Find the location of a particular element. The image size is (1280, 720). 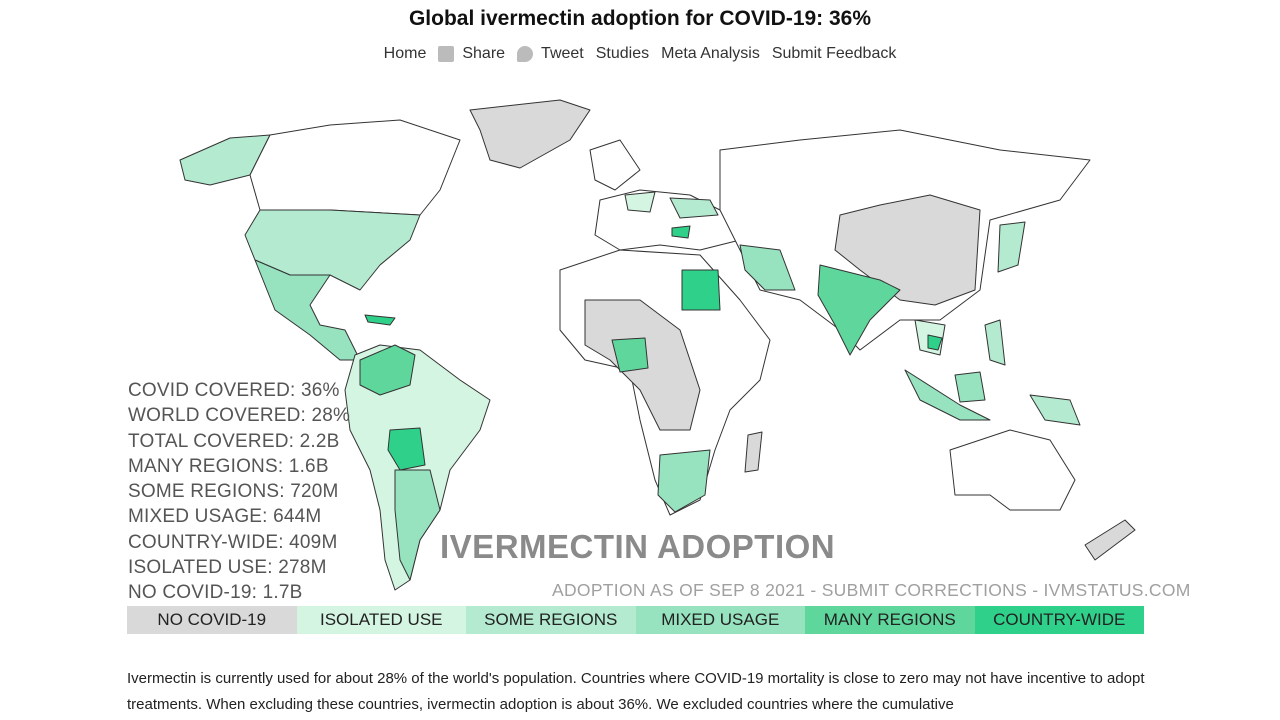

nav-item: Studies is located at coordinates (622, 53).